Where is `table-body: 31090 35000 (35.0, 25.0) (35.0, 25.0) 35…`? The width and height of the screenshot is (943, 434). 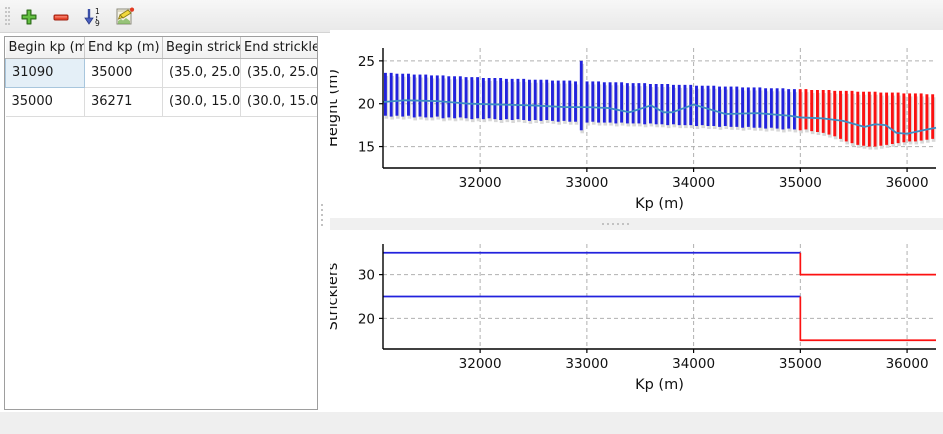 table-body: 31090 35000 (35.0, 25.0) (35.0, 25.0) 35… is located at coordinates (161, 87).